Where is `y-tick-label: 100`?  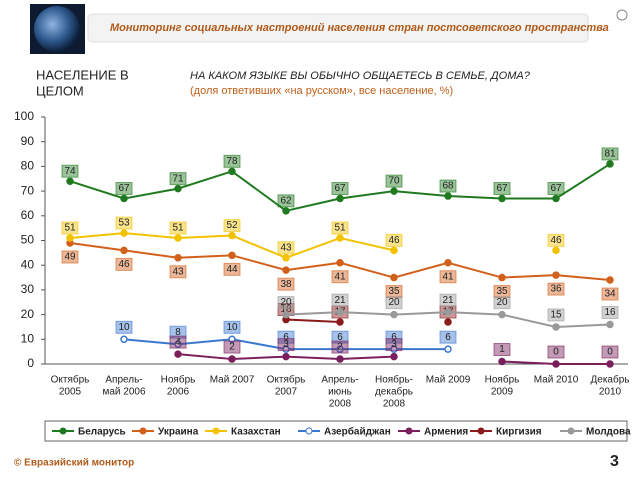
y-tick-label: 100 is located at coordinates (24, 116).